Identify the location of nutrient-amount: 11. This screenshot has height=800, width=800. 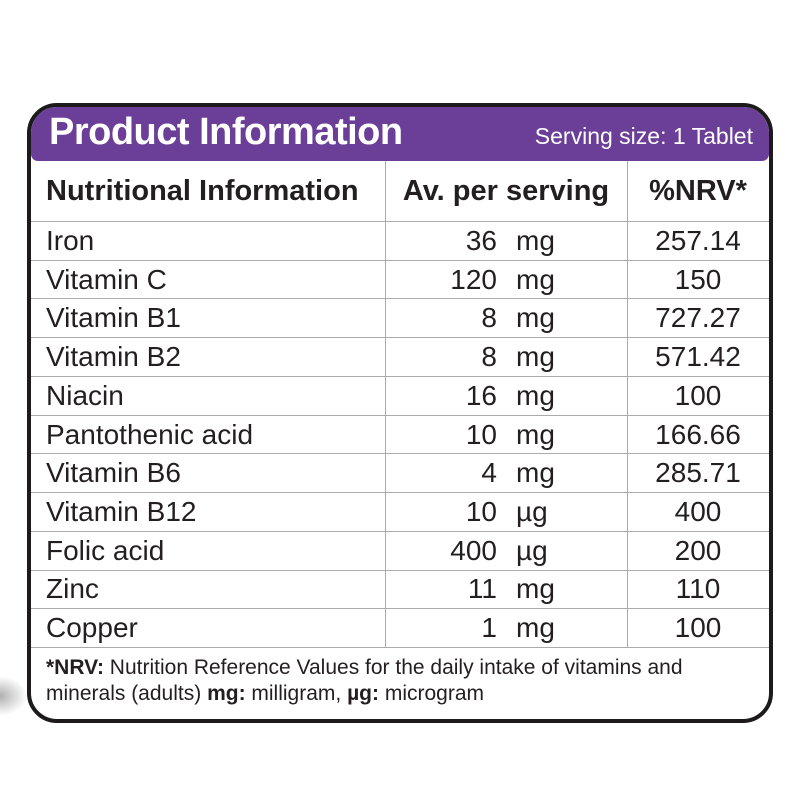
(482, 589).